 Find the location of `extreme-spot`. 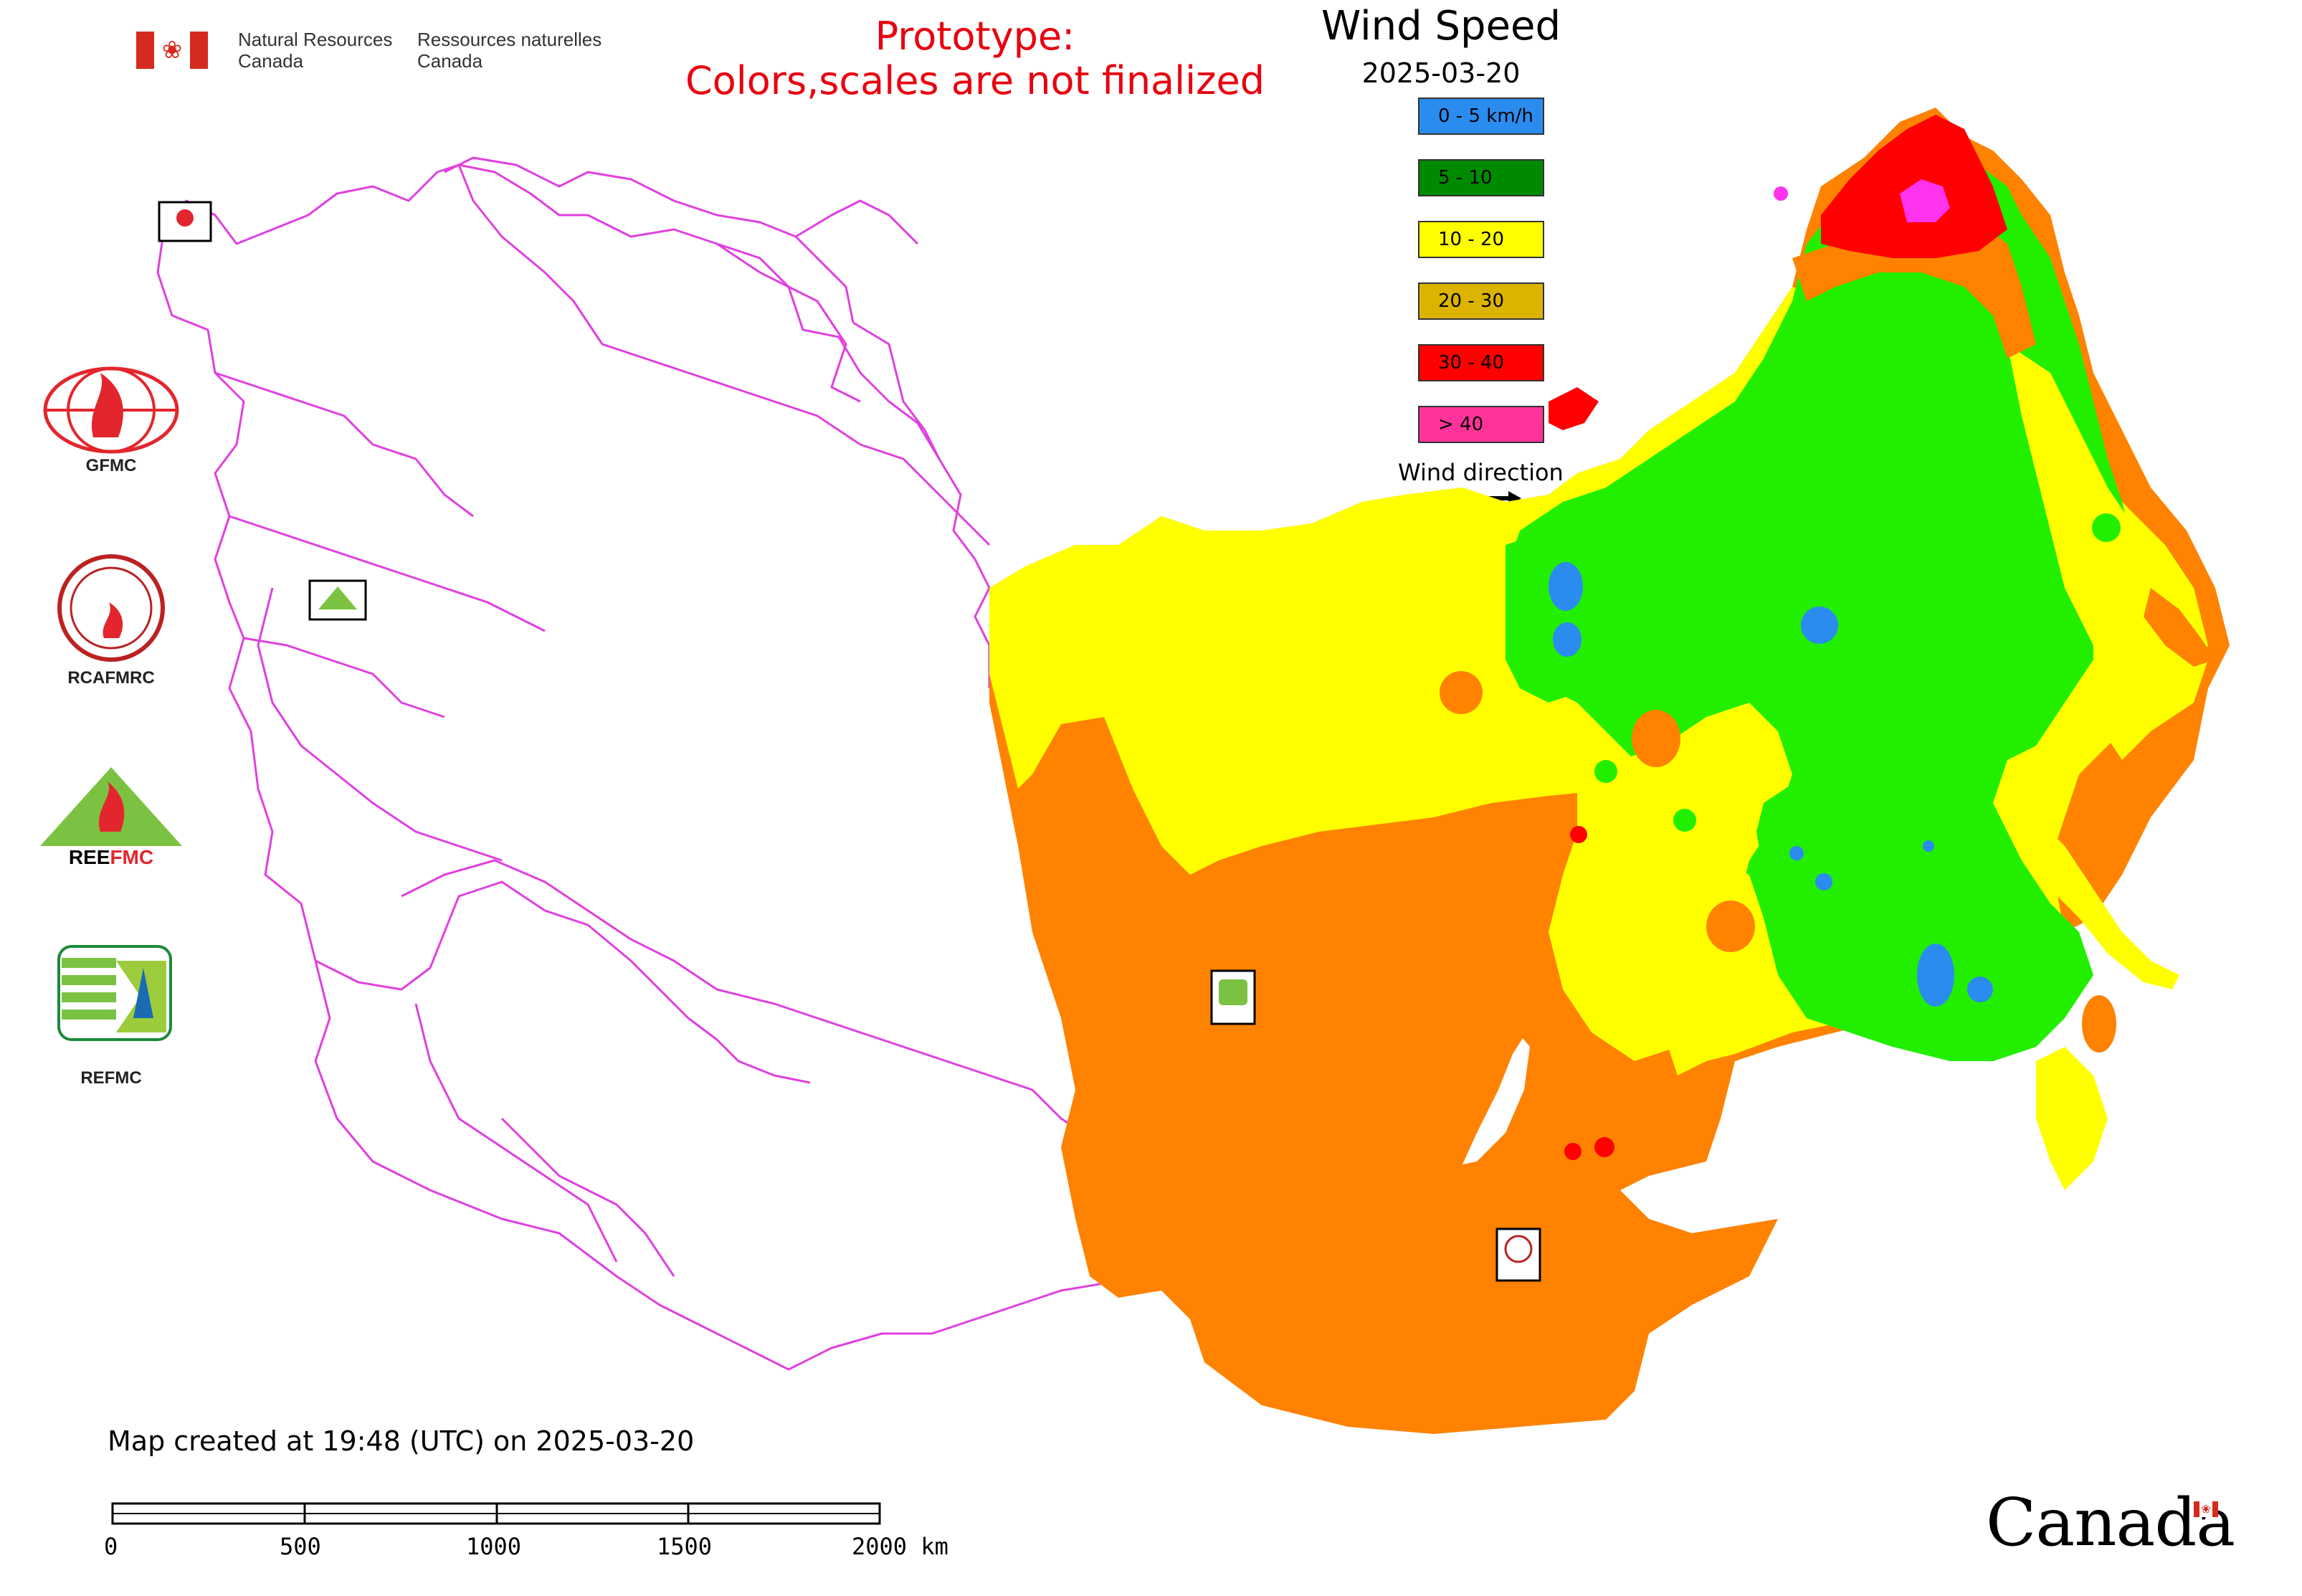

extreme-spot is located at coordinates (1781, 193).